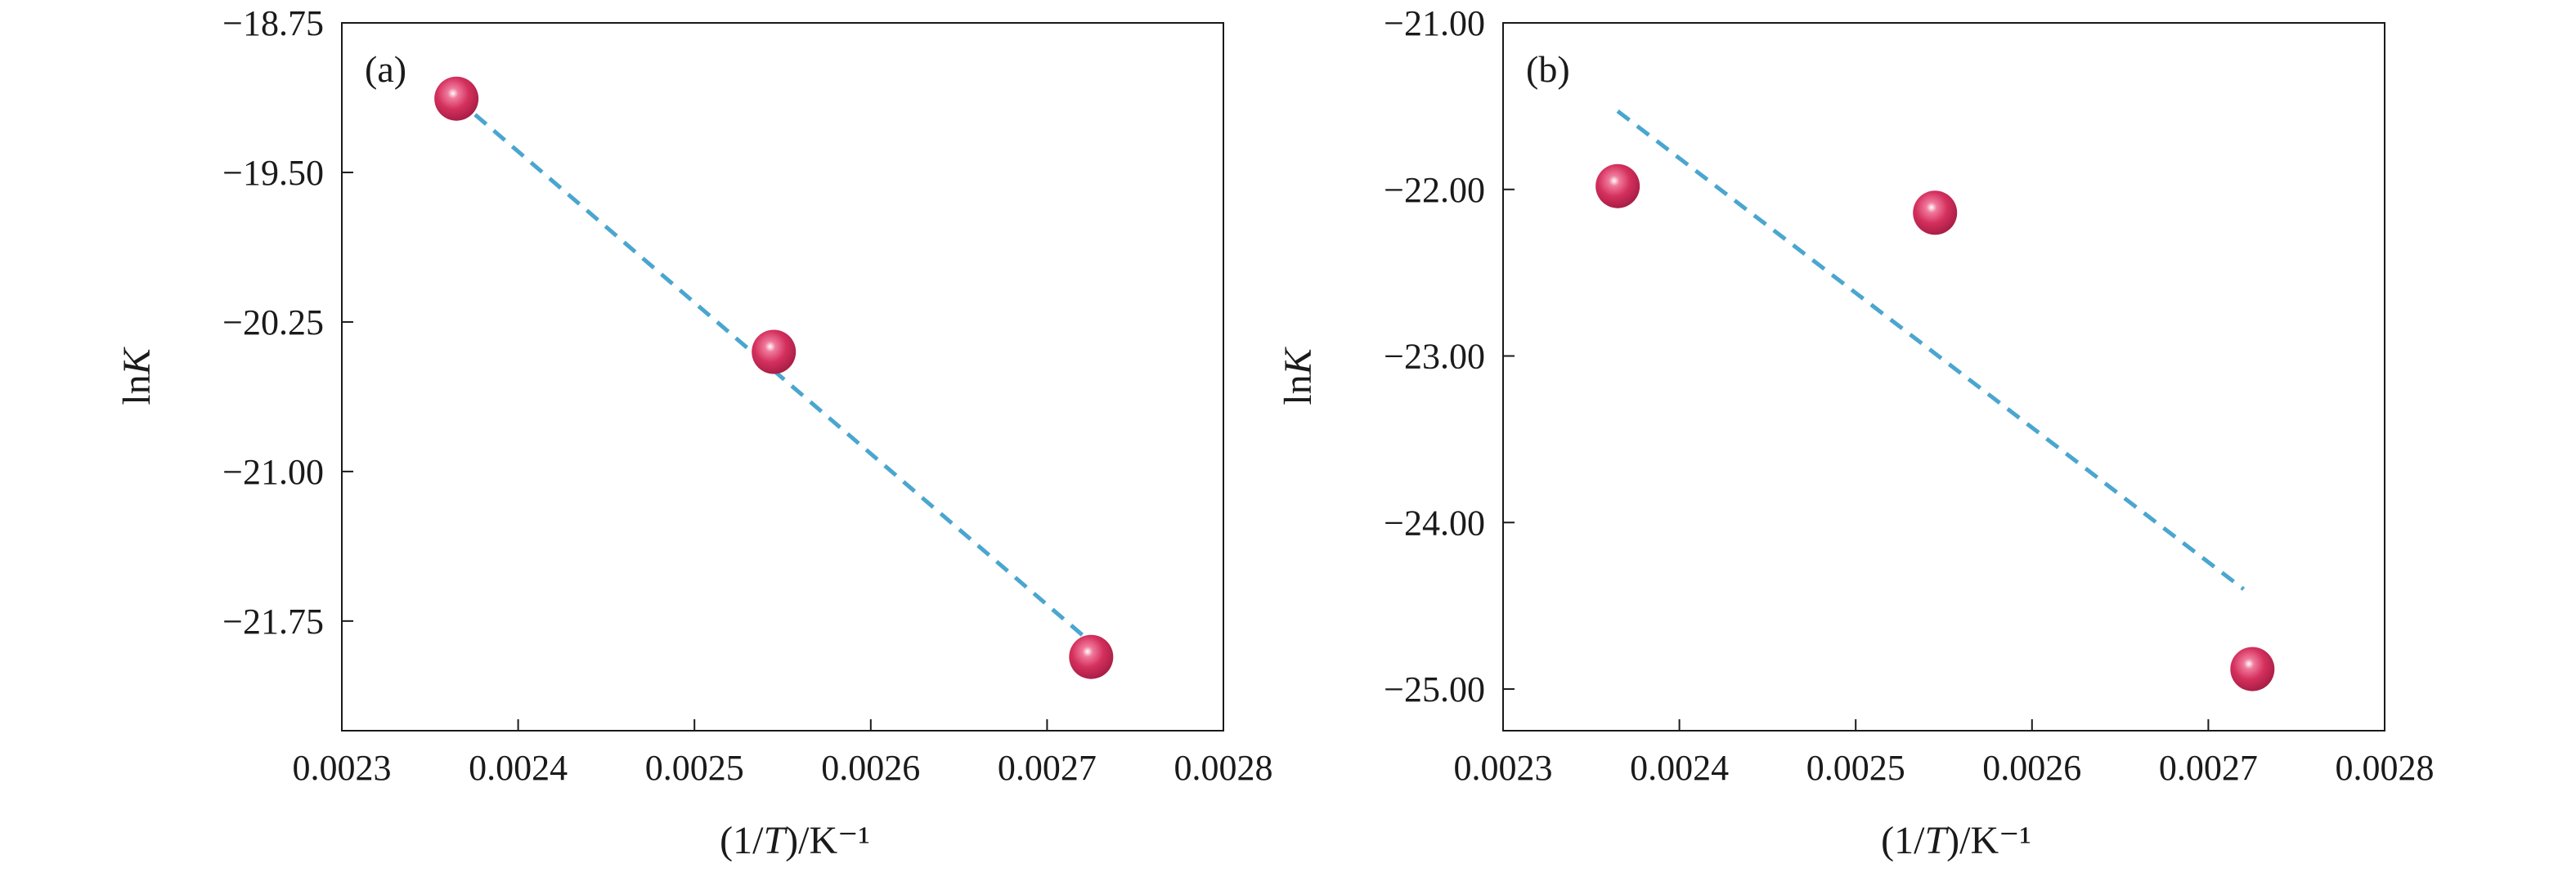 The width and height of the screenshot is (2576, 877). I want to click on y-tick-label: −19.50, so click(273, 173).